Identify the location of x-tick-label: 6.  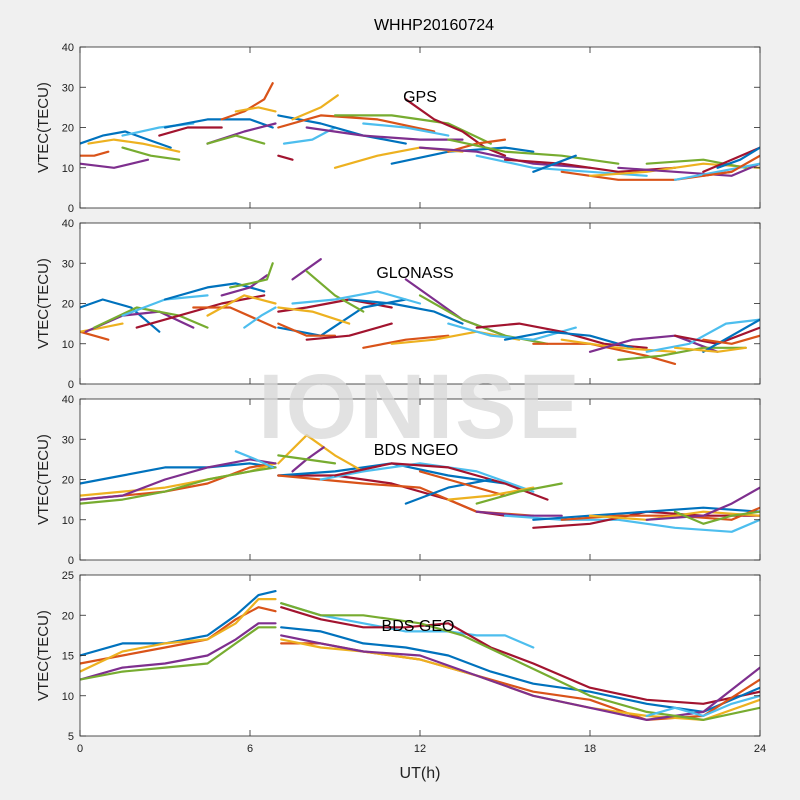
(250, 749).